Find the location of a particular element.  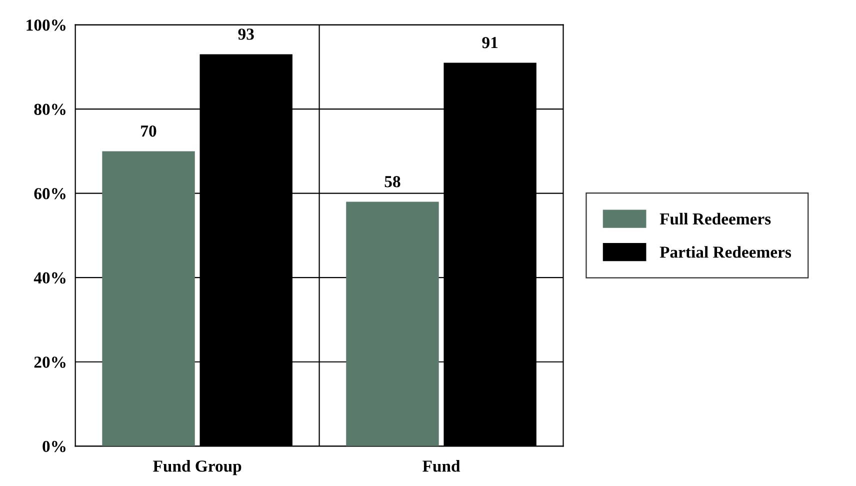

y-tick-label: 100% is located at coordinates (46, 25).